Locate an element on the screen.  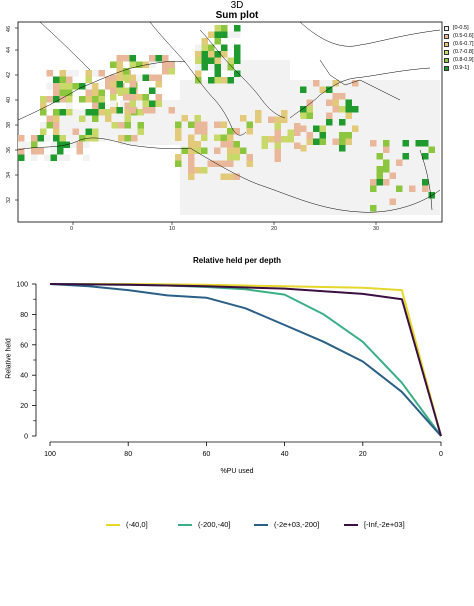
map-xtick: 30 is located at coordinates (376, 229).